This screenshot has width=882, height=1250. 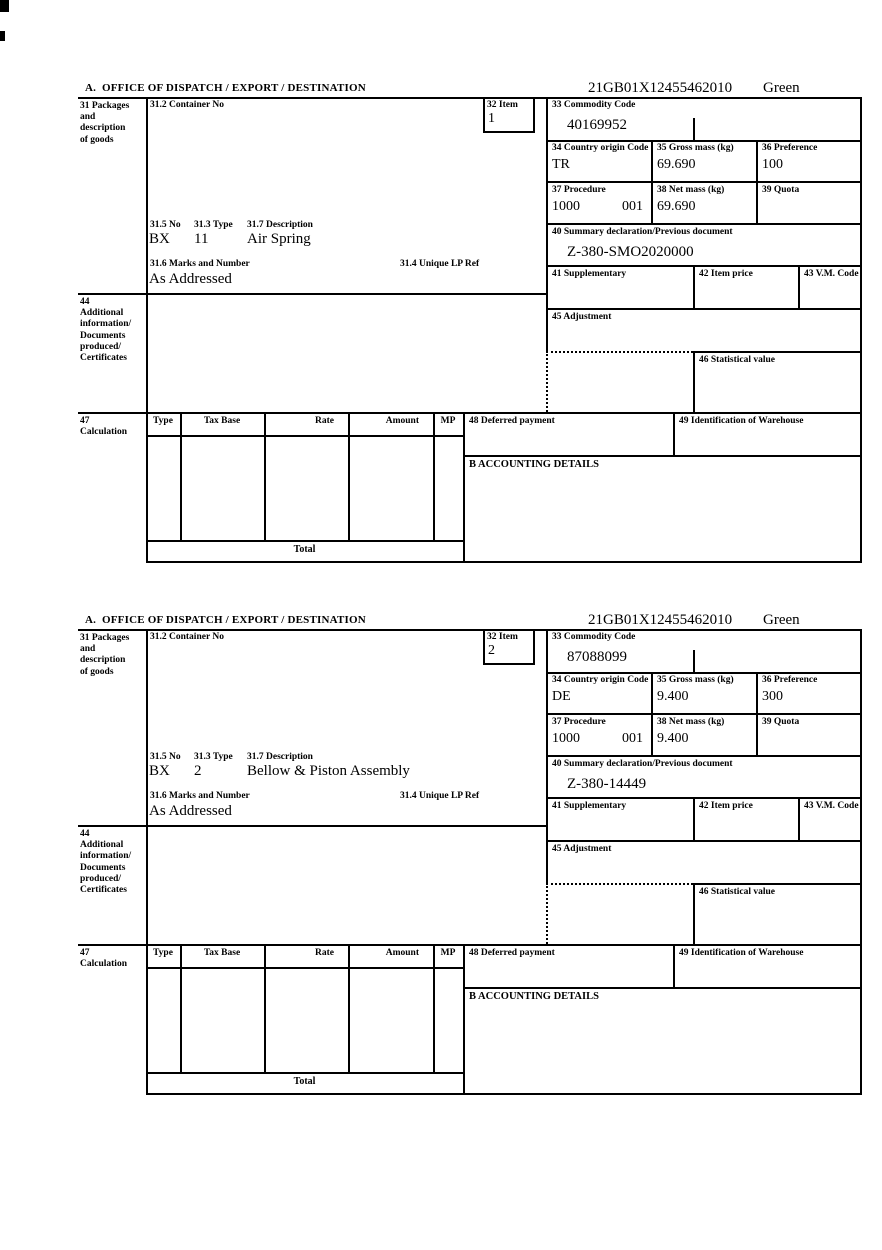 What do you see at coordinates (642, 764) in the screenshot?
I see `summary-declaration-label: 40 Summary declaration/Previous document` at bounding box center [642, 764].